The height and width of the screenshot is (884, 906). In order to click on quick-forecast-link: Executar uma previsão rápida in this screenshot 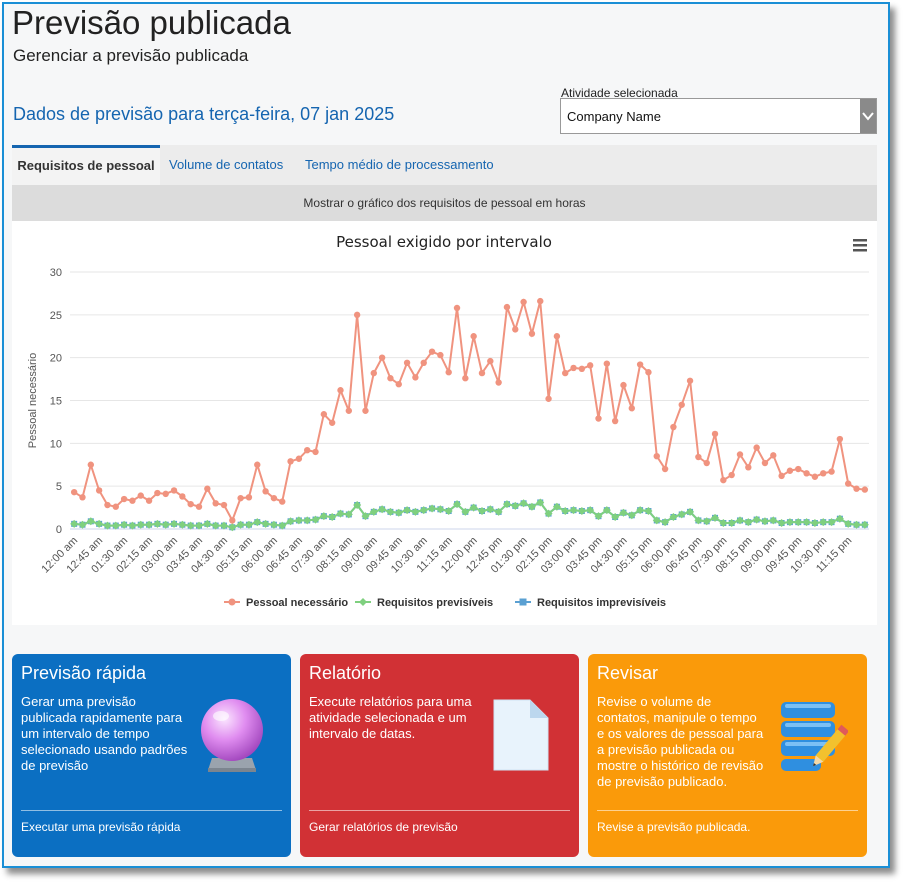, I will do `click(101, 827)`.